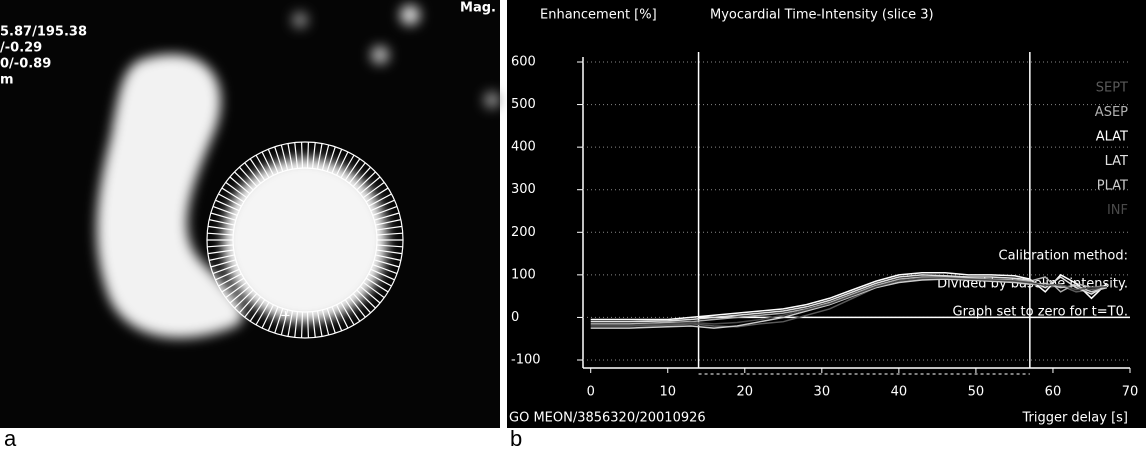  What do you see at coordinates (1130, 392) in the screenshot?
I see `x-tick-label: 70` at bounding box center [1130, 392].